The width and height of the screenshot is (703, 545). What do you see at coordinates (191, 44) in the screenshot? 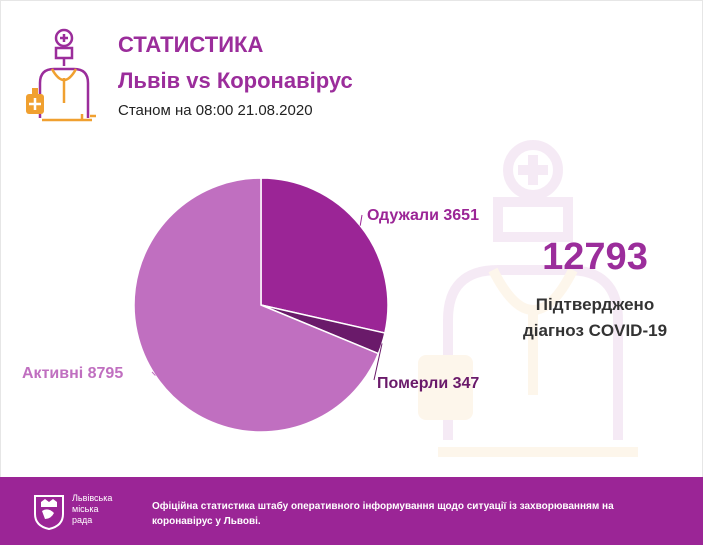
I see `page-title: СТАТИСТИКА` at bounding box center [191, 44].